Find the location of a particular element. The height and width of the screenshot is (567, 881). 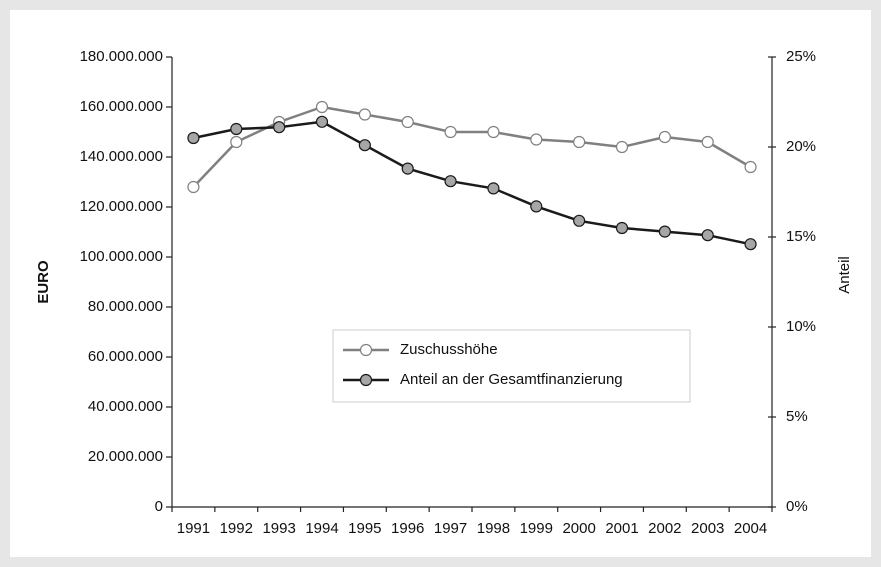

y2-tick-label: 25% is located at coordinates (801, 56).